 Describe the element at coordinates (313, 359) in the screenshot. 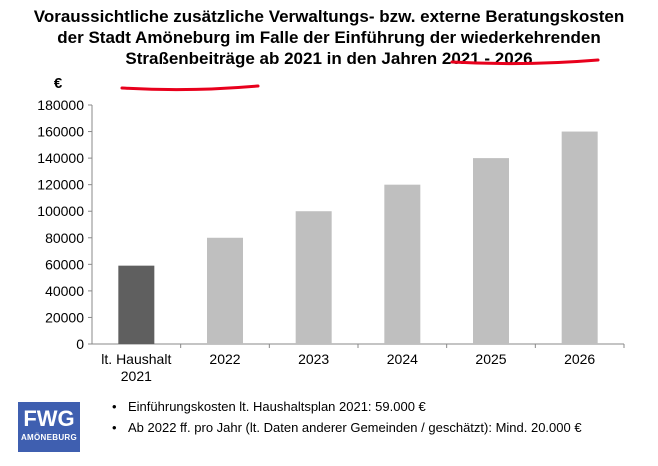

I see `x-tick-label: 2023` at that location.